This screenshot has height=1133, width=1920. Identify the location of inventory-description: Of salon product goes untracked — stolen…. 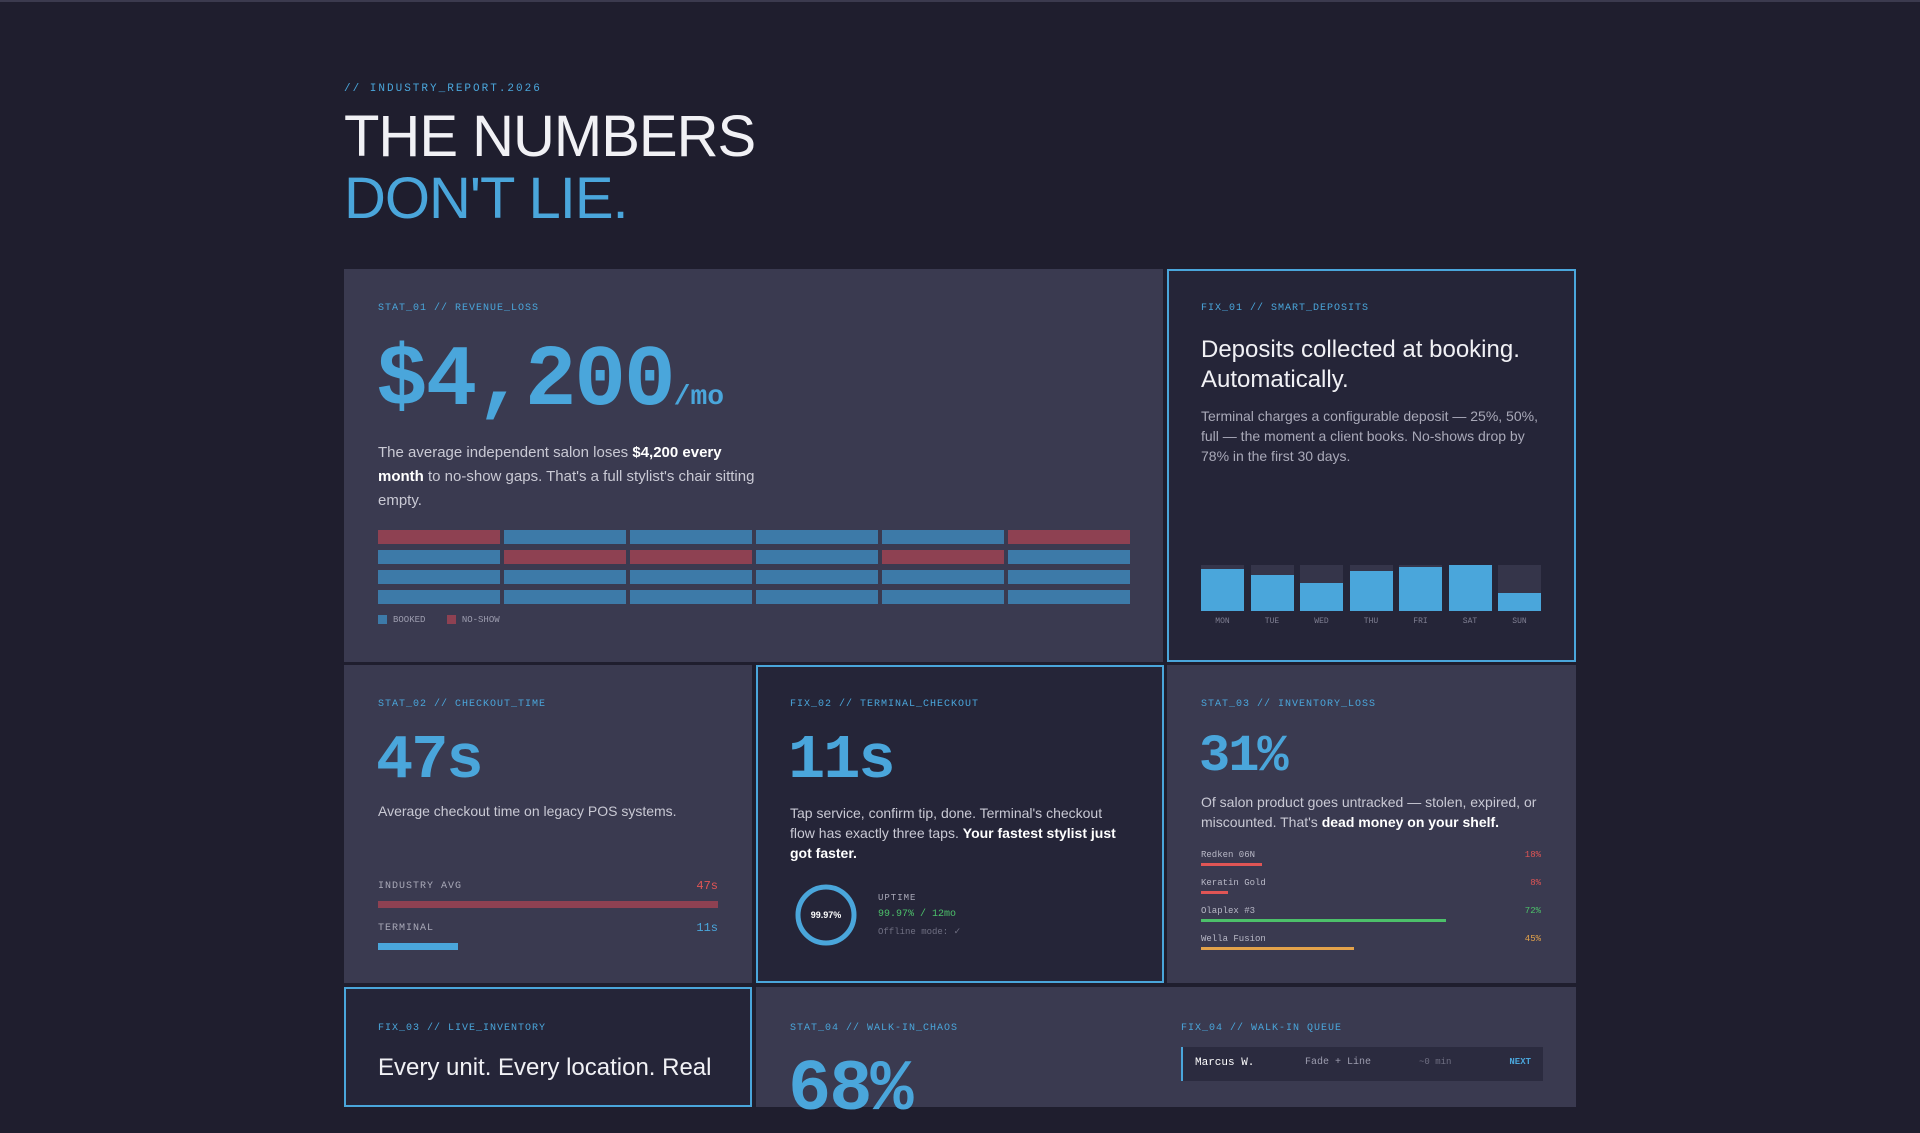
(1373, 812).